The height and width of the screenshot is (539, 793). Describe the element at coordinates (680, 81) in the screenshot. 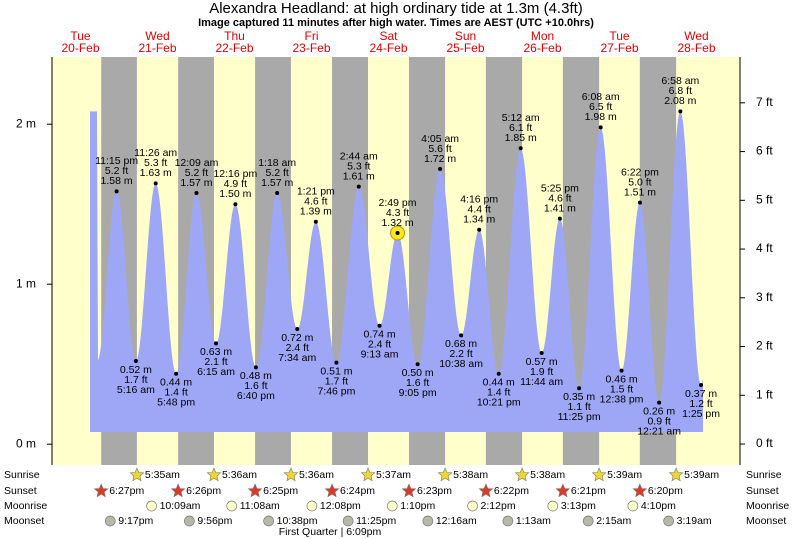

I see `tide-time: 6:58 am` at that location.